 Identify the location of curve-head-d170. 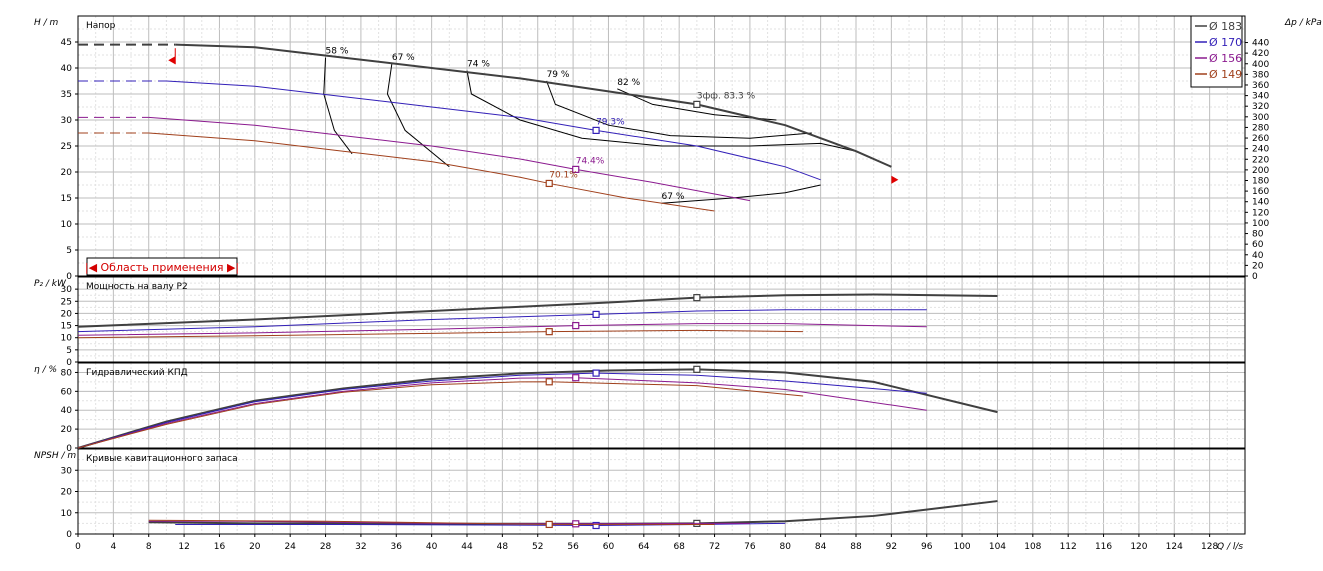
(493, 130).